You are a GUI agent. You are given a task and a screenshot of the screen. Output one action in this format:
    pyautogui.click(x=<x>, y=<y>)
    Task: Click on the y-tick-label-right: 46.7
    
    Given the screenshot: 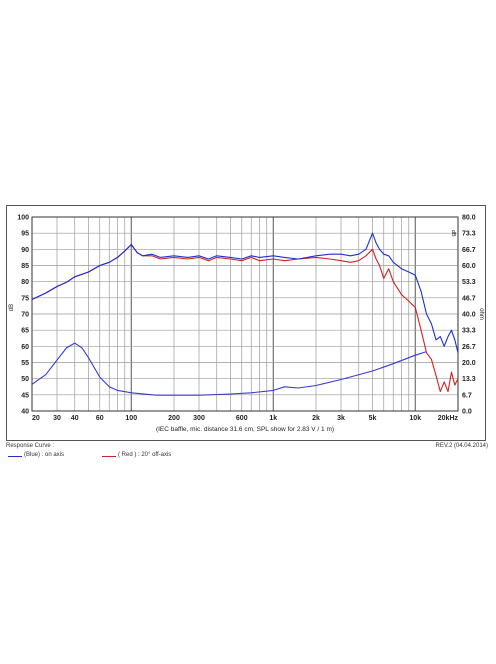 What is the action you would take?
    pyautogui.click(x=469, y=298)
    